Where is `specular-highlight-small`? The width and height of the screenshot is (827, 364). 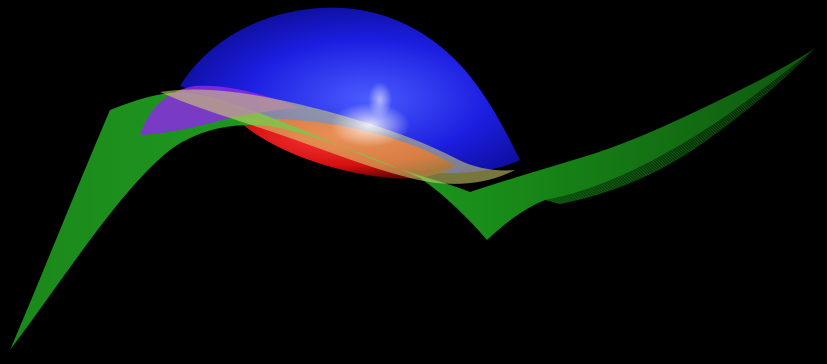
specular-highlight-small is located at coordinates (380, 100).